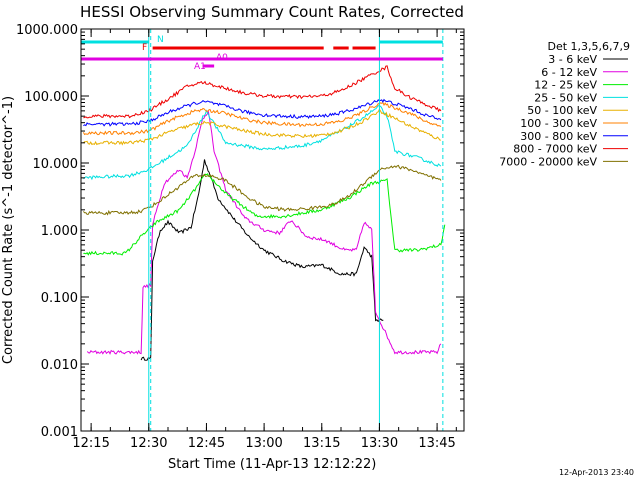 This screenshot has height=480, width=640. Describe the element at coordinates (548, 161) in the screenshot. I see `legend-label-8: 7000 - 20000 keV` at that location.